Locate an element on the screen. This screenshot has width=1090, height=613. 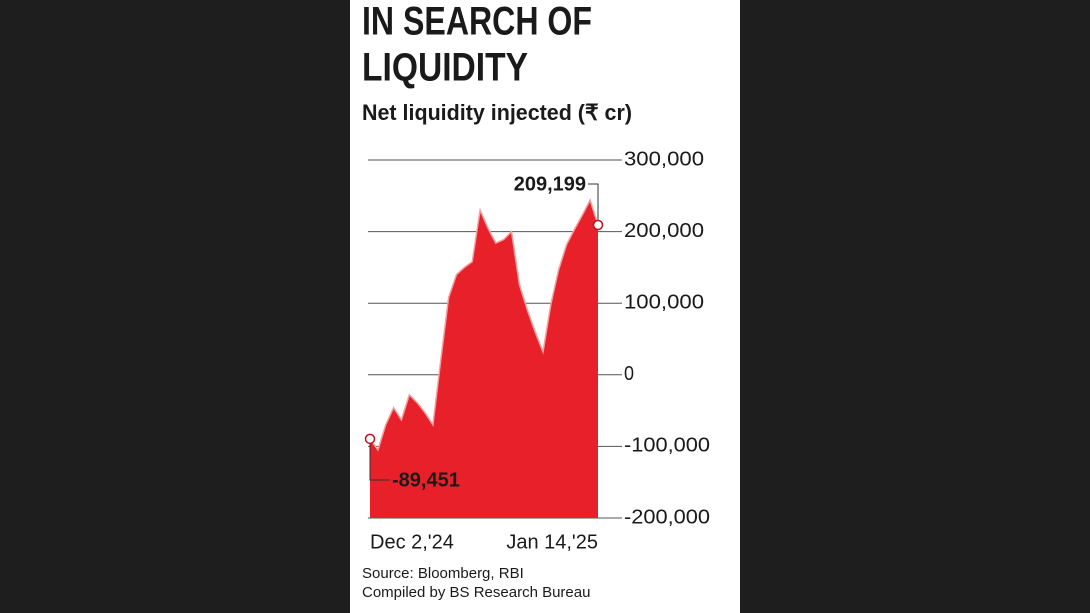
area is located at coordinates (484, 359).